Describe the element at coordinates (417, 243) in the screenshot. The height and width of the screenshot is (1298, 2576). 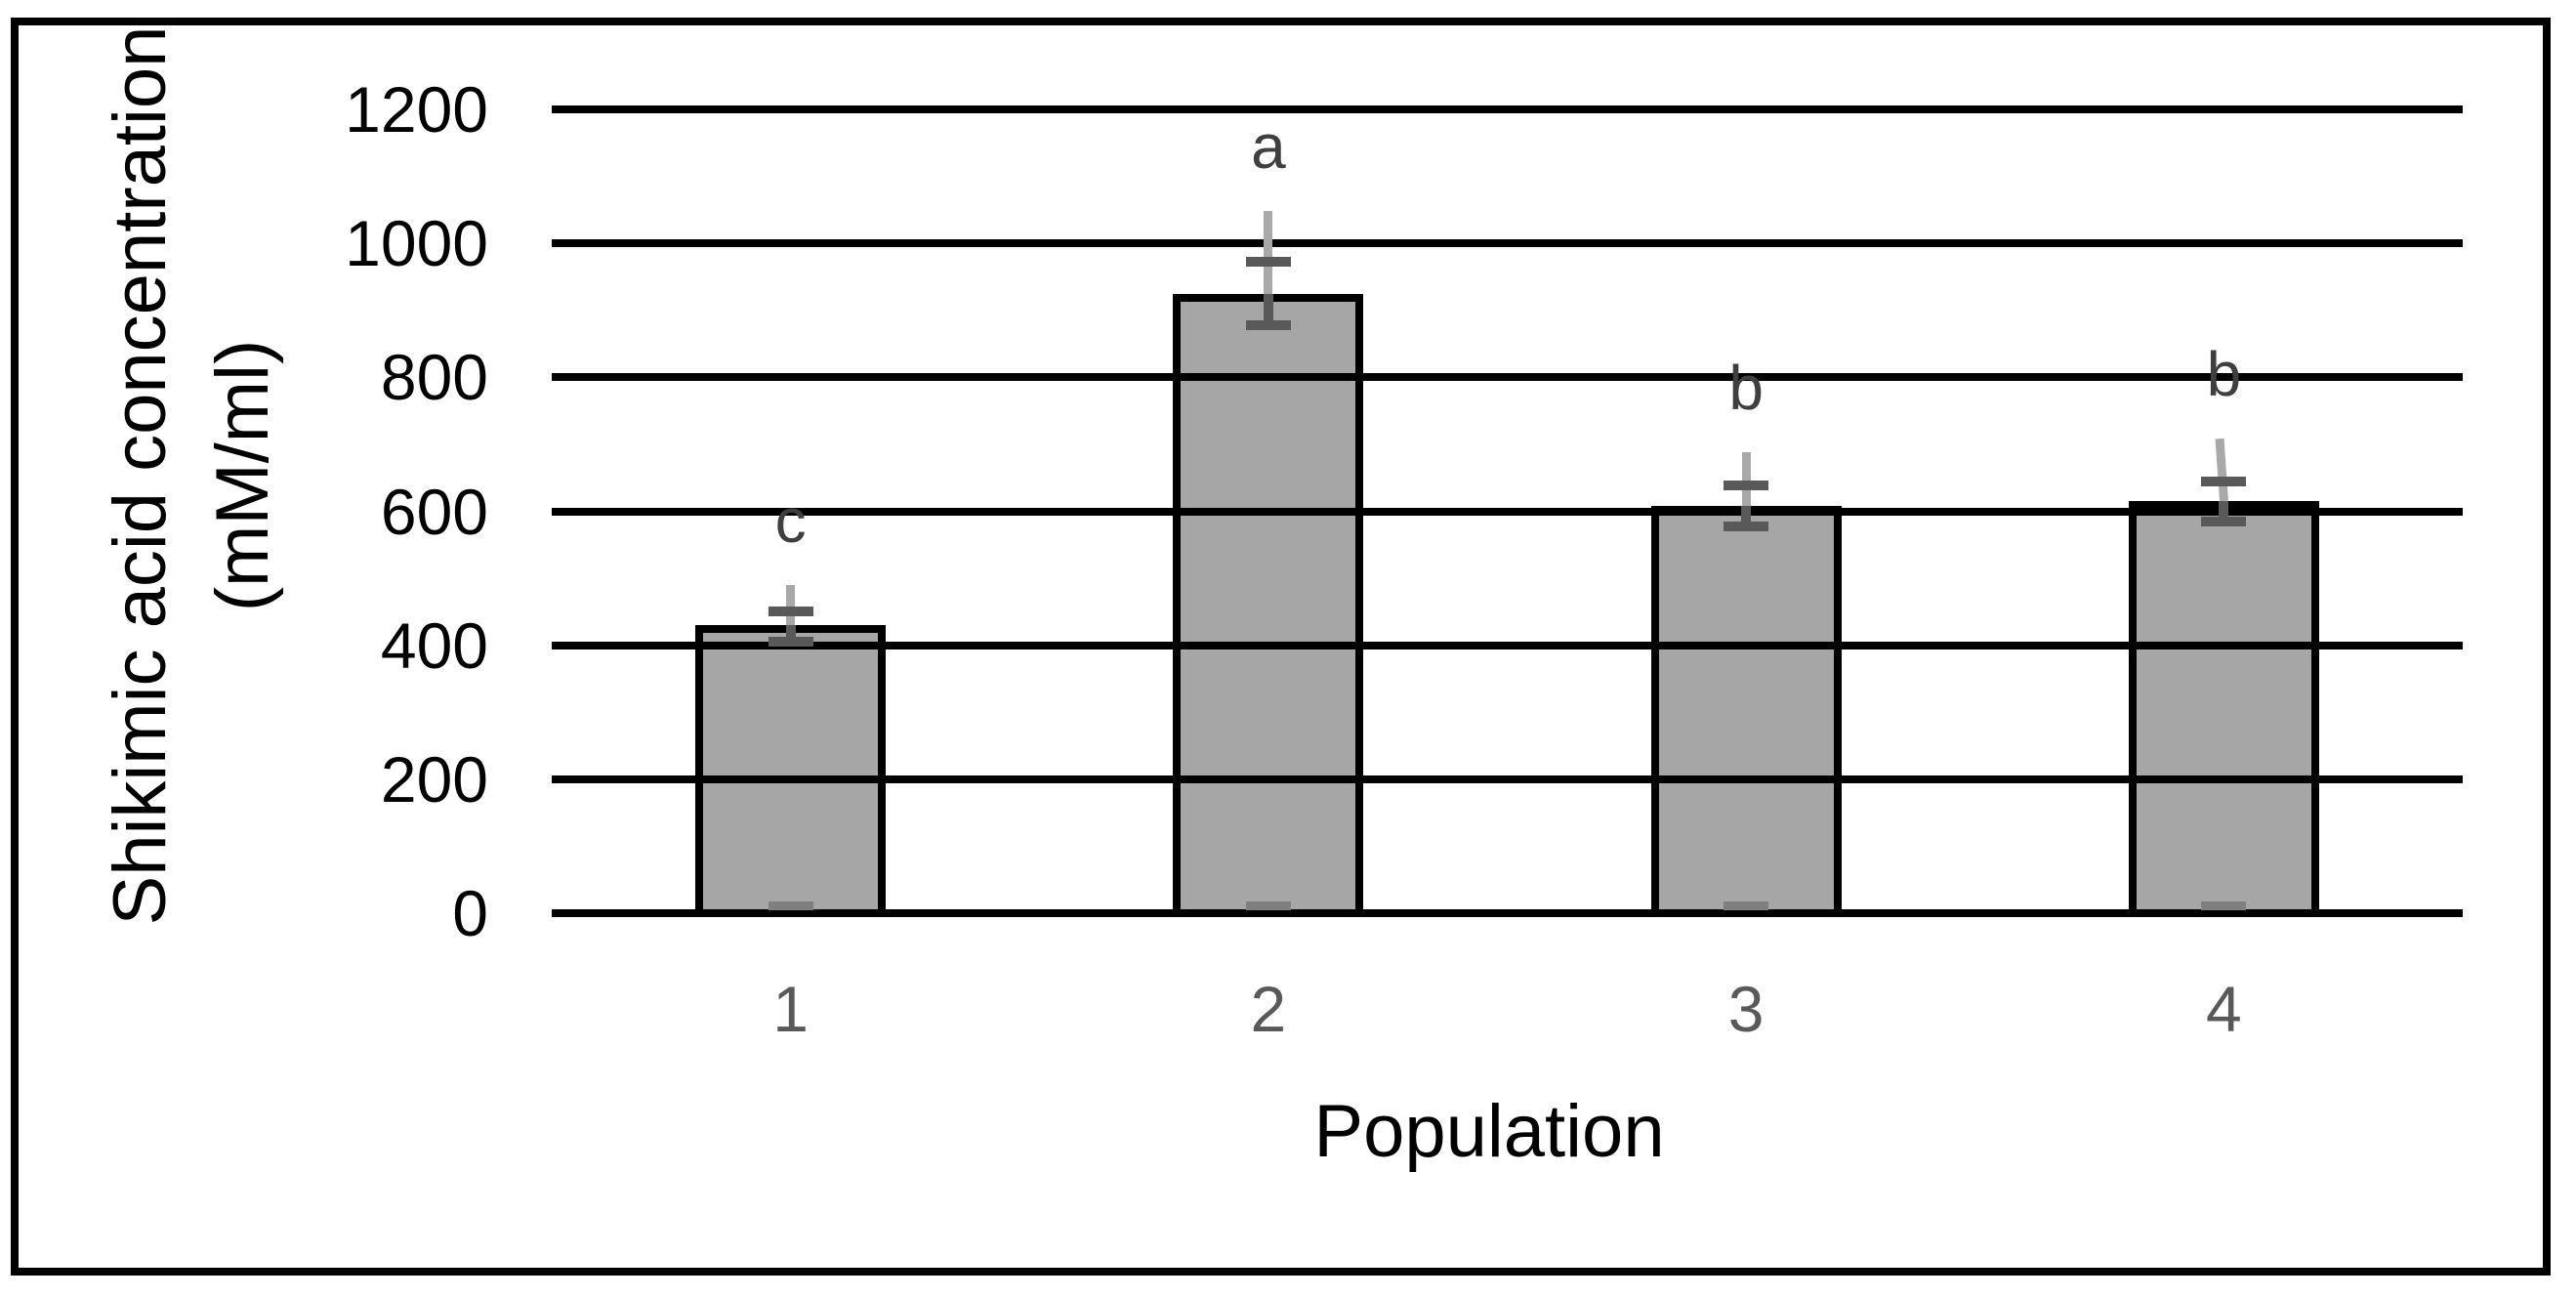
I see `y-tick-label: 1000` at that location.